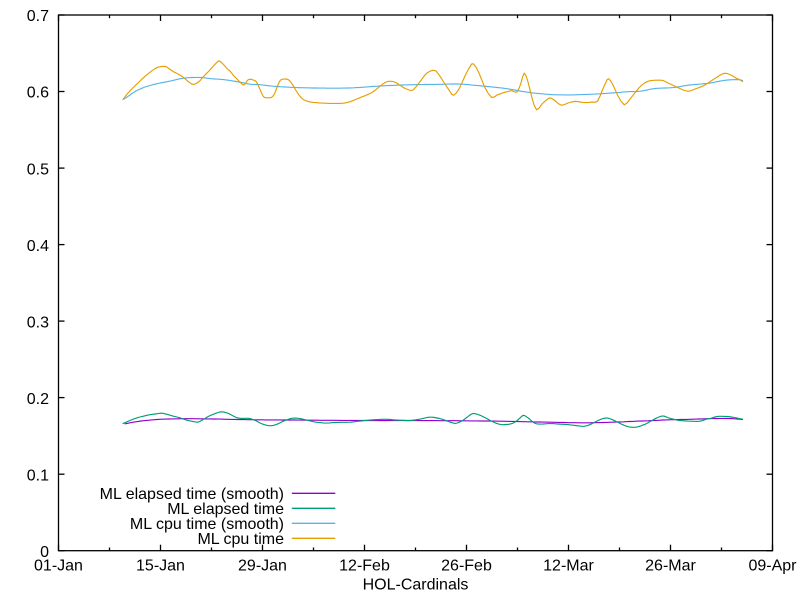 This screenshot has height=600, width=800. Describe the element at coordinates (240, 539) in the screenshot. I see `svg-text: ML cpu time` at that location.